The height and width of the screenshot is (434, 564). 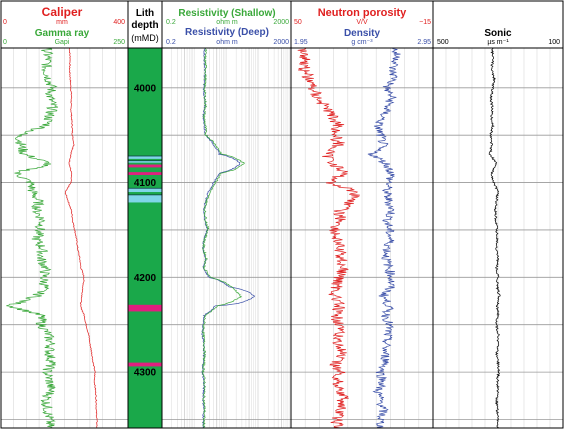 What do you see at coordinates (5, 42) in the screenshot?
I see `gamma-min: 0` at bounding box center [5, 42].